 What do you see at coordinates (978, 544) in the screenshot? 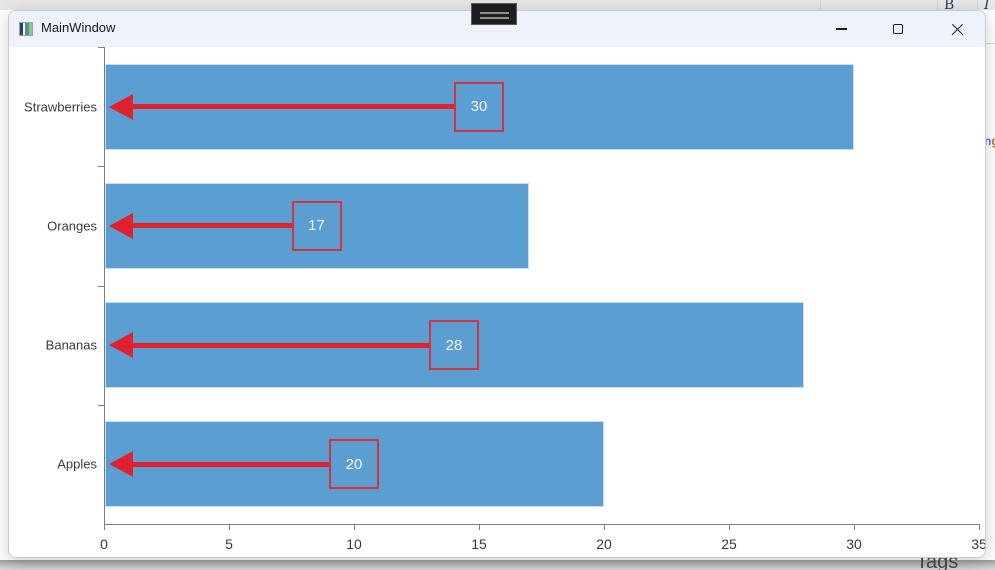
I see `x-tick-label: 35` at bounding box center [978, 544].